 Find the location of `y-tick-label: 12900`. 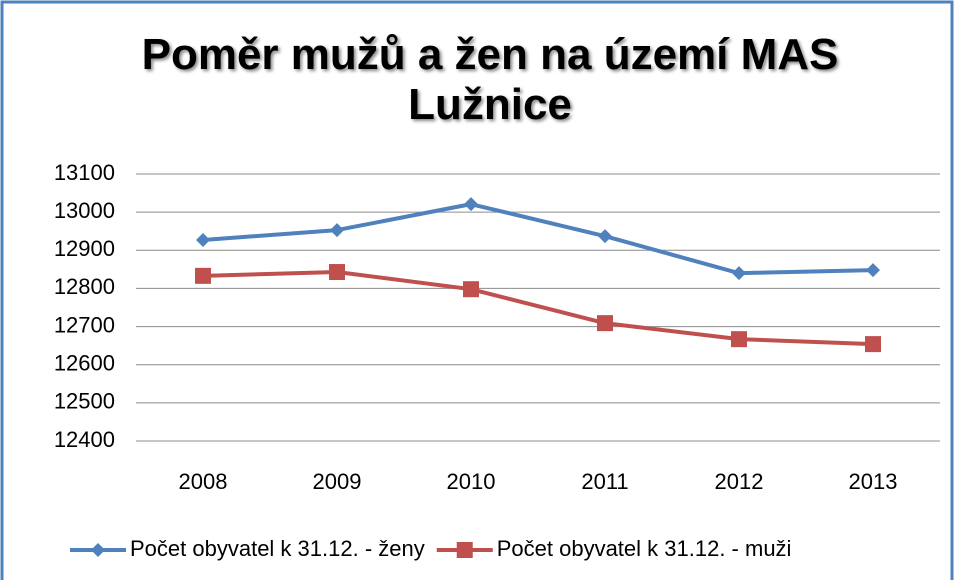

y-tick-label: 12900 is located at coordinates (84, 248).